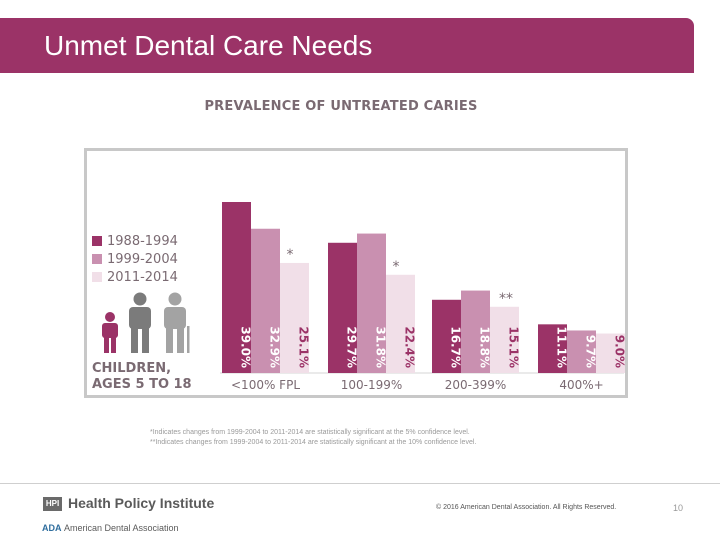  What do you see at coordinates (381, 347) in the screenshot?
I see `data-label: 31.8%` at bounding box center [381, 347].